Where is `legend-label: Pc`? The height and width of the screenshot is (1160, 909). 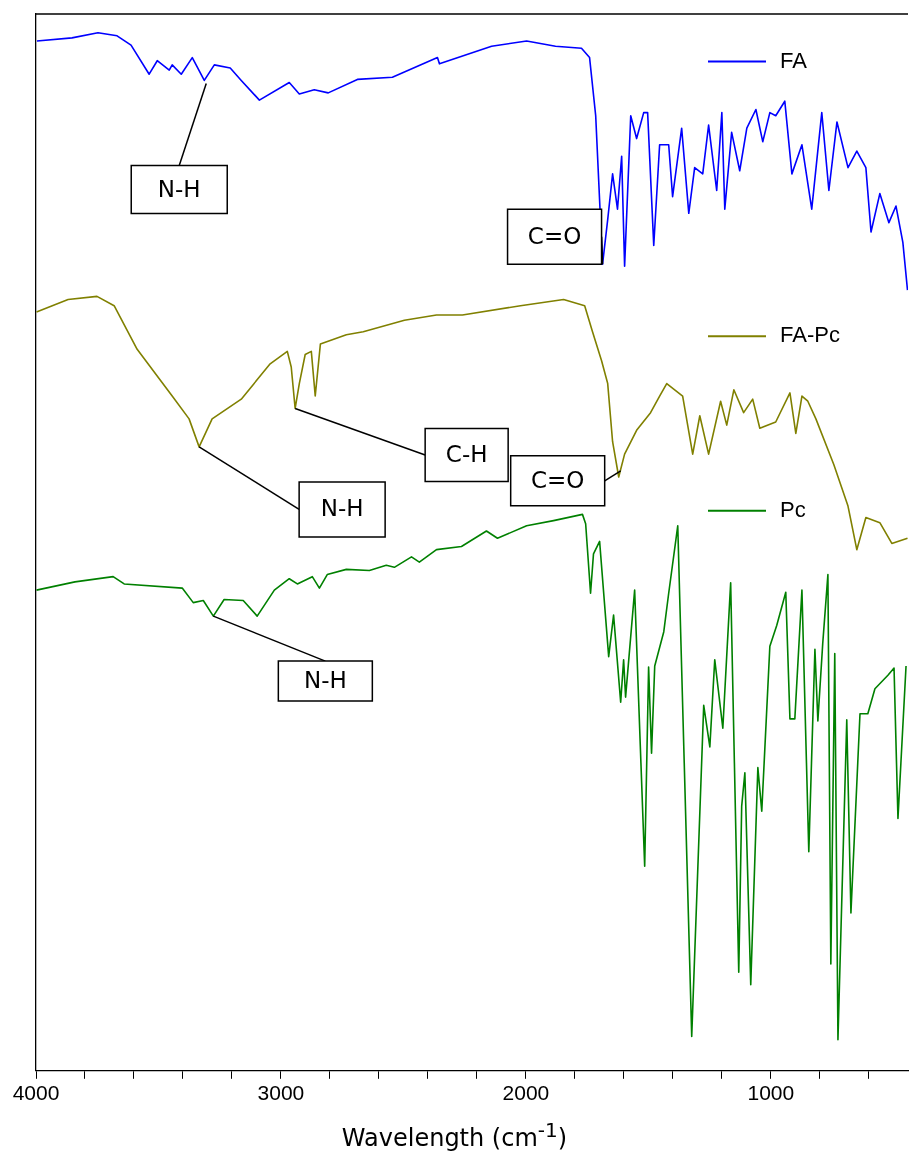 legend-label: Pc is located at coordinates (793, 509).